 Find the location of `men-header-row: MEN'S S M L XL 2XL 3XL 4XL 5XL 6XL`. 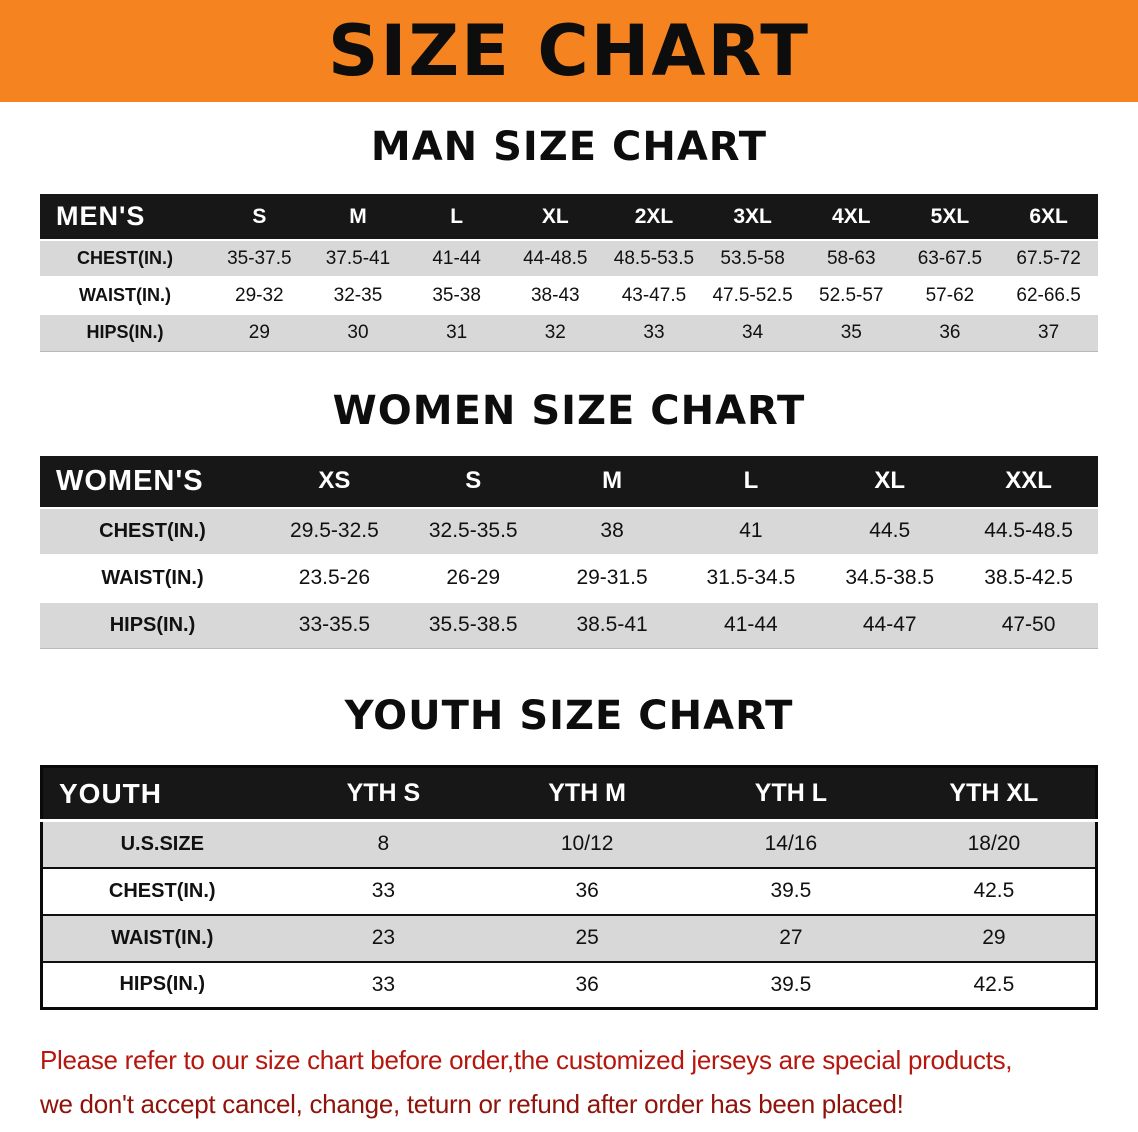

men-header-row: MEN'S S M L XL 2XL 3XL 4XL 5XL 6XL is located at coordinates (569, 217).